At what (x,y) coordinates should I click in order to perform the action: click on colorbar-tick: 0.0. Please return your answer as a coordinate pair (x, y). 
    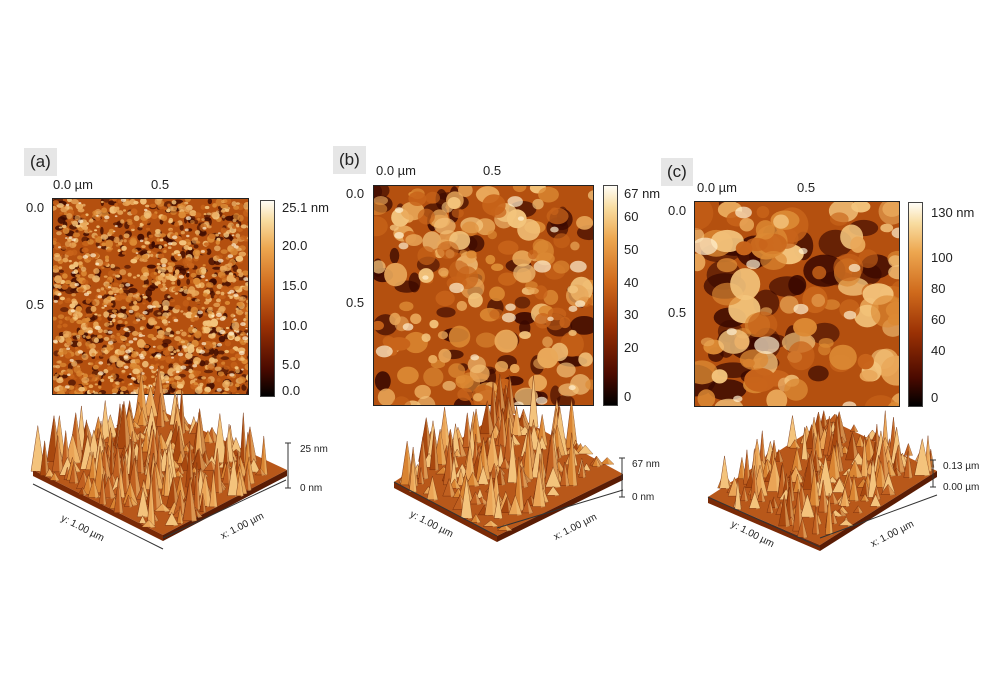
    Looking at the image, I should click on (291, 390).